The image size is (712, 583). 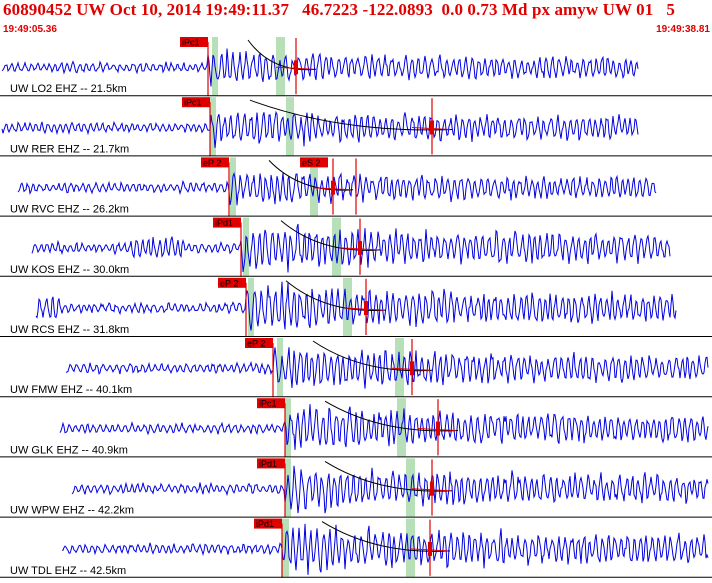 What do you see at coordinates (68, 89) in the screenshot?
I see `station-label: UW LO2 EHZ -- 21.5km` at bounding box center [68, 89].